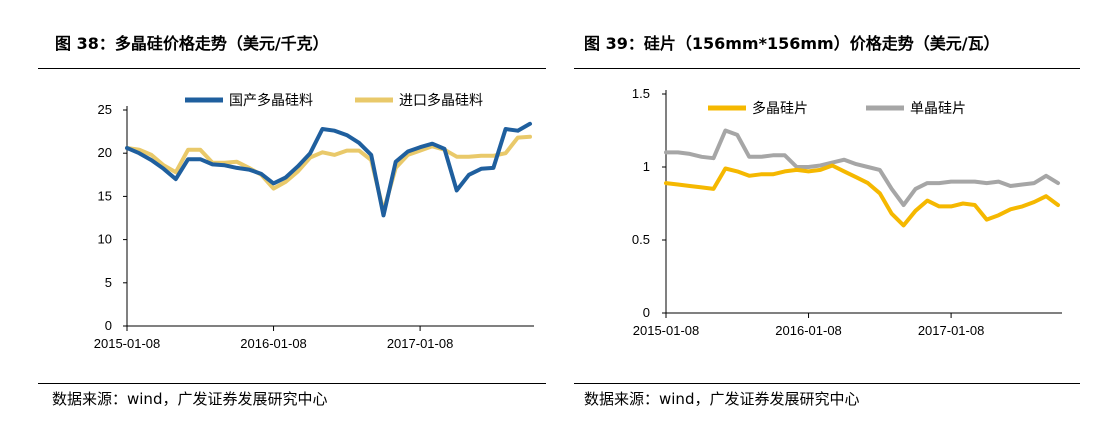 This screenshot has width=1113, height=429. What do you see at coordinates (271, 100) in the screenshot?
I see `legend-label: 国产多晶硅料` at bounding box center [271, 100].